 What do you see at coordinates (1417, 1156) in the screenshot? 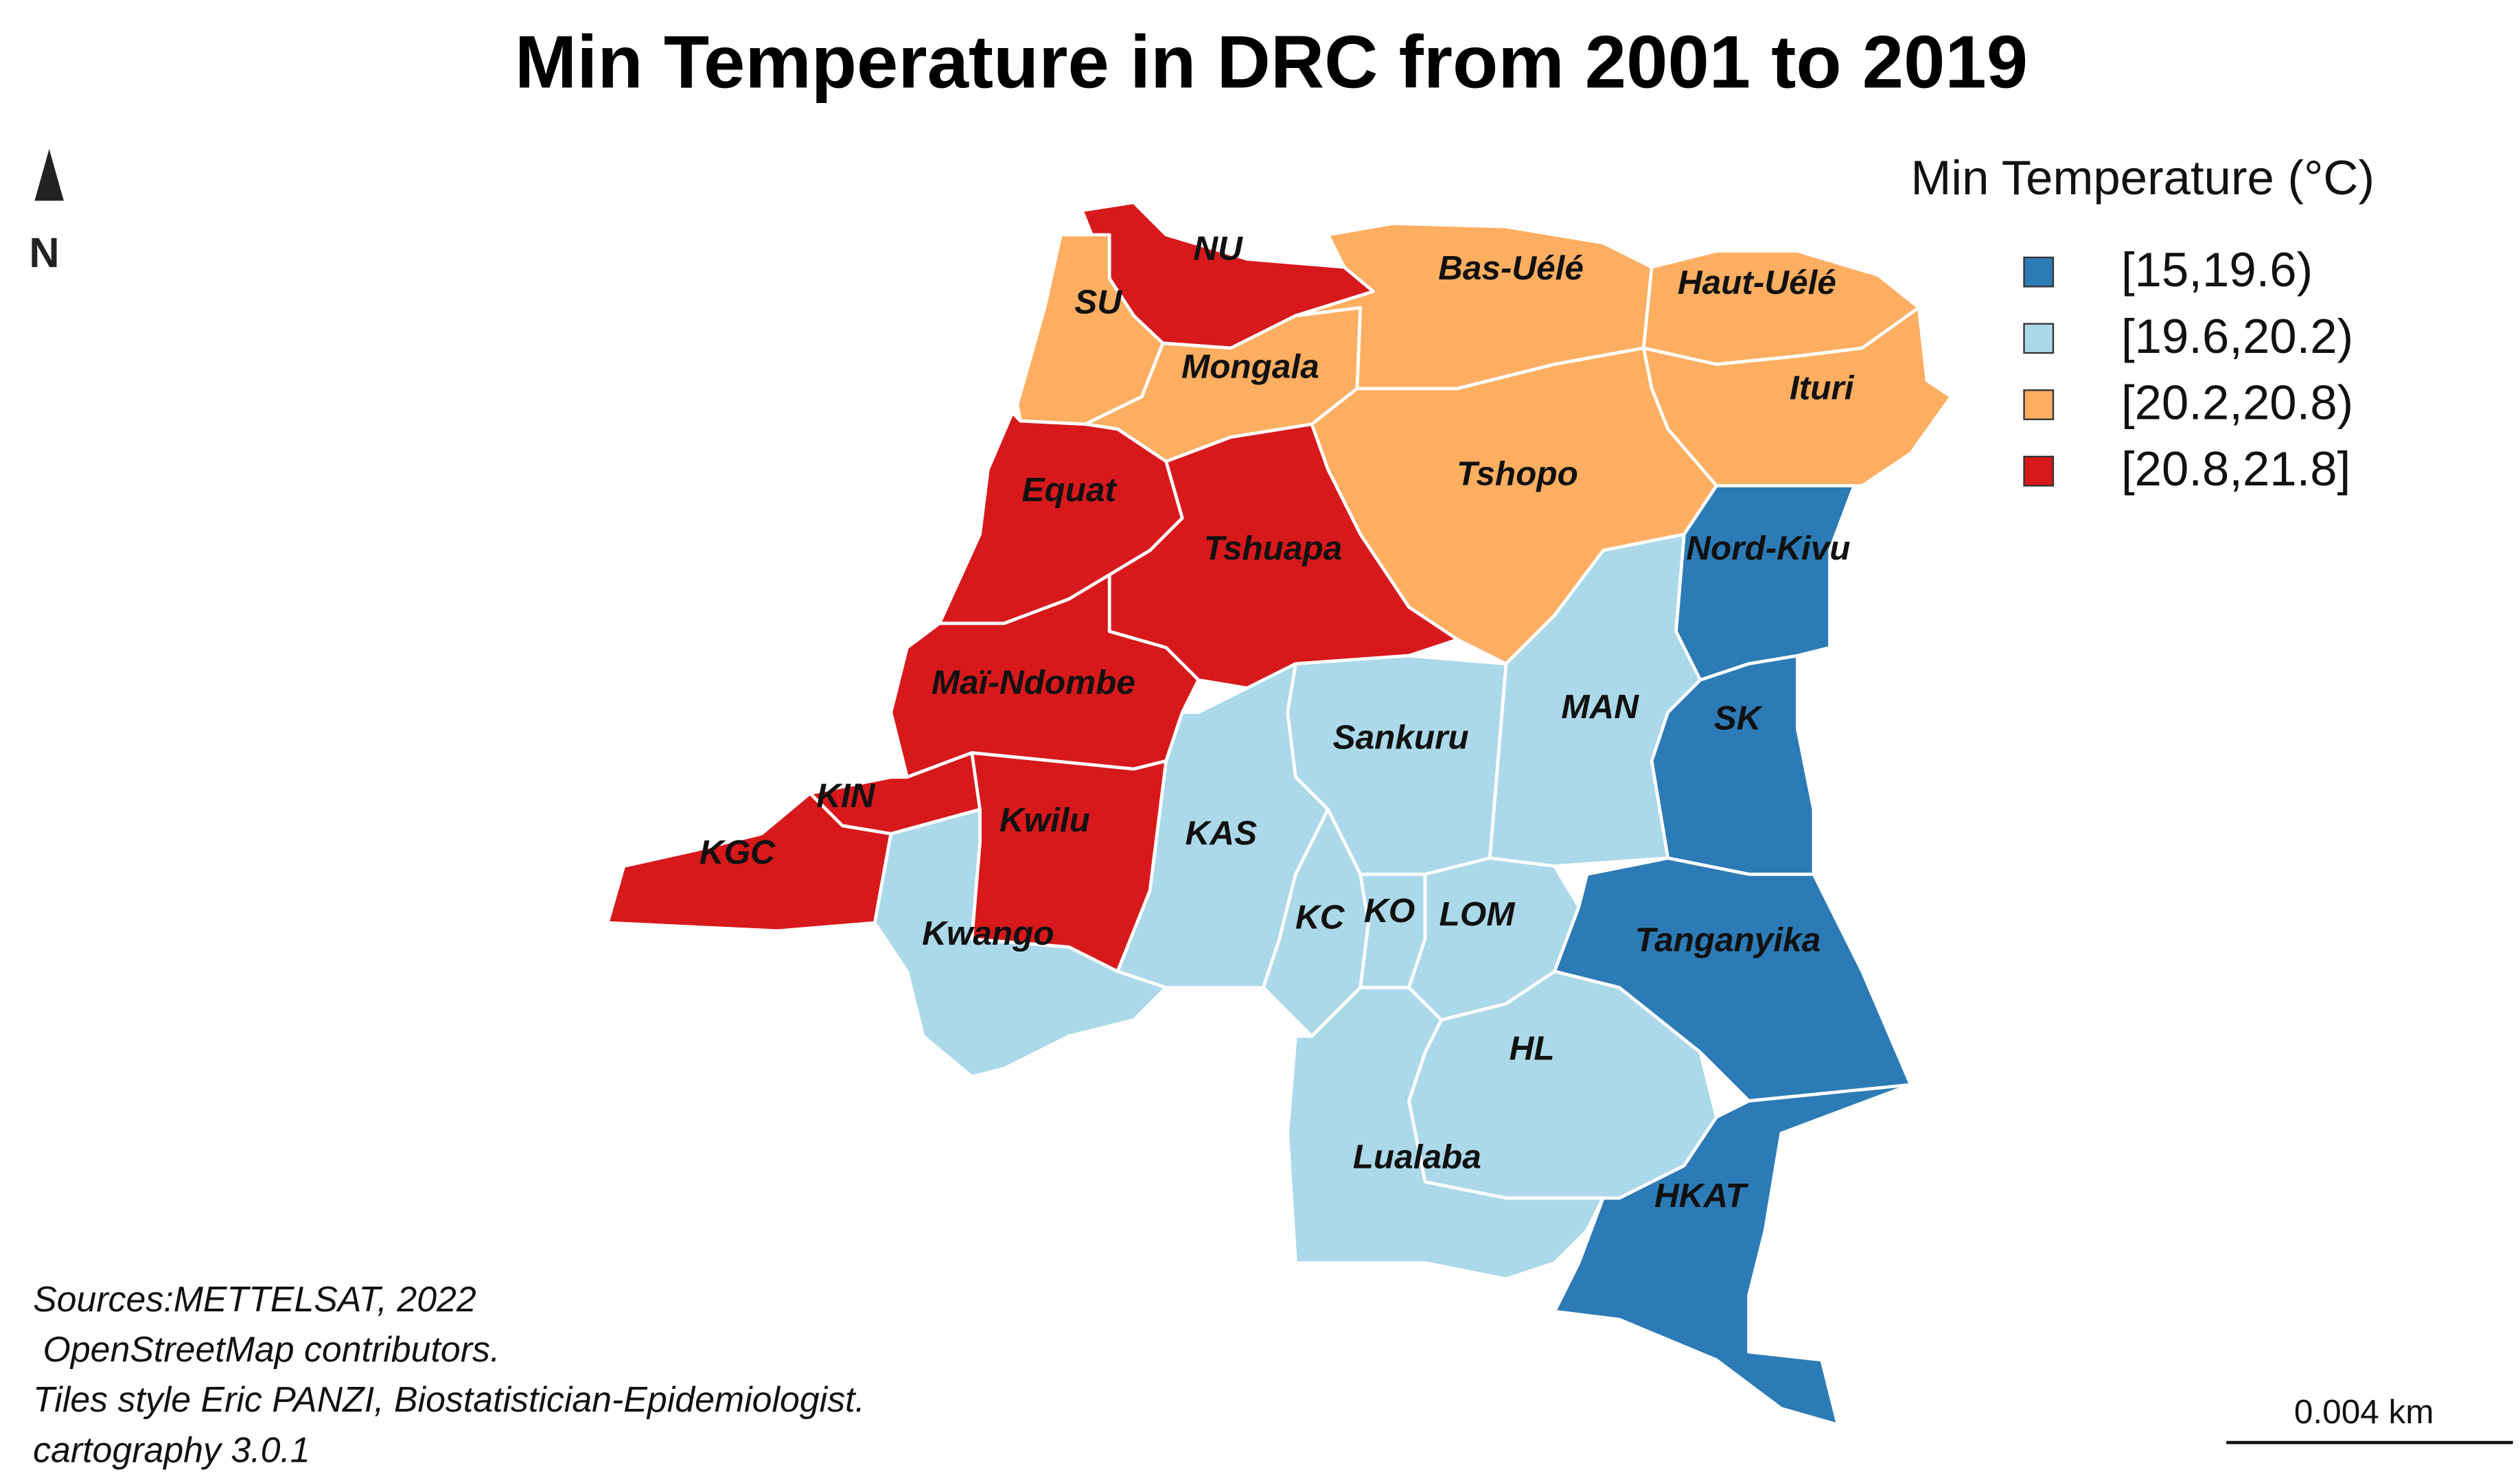
I see `region-label: Lualaba` at bounding box center [1417, 1156].